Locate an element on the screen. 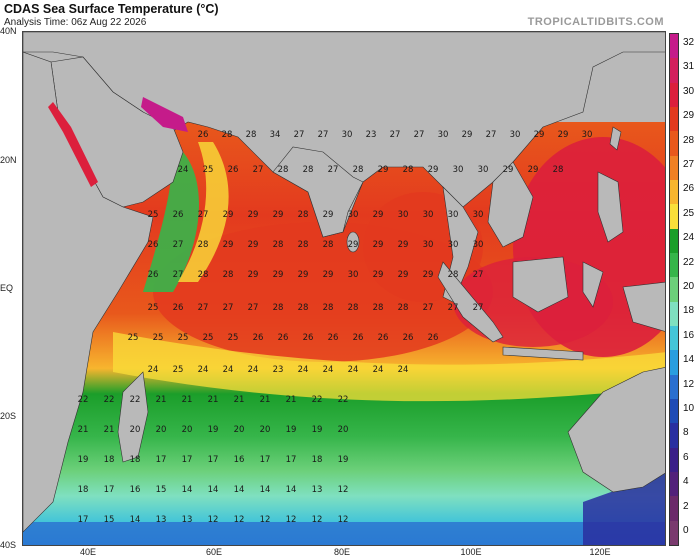  land-new-guinea is located at coordinates (643, 306).